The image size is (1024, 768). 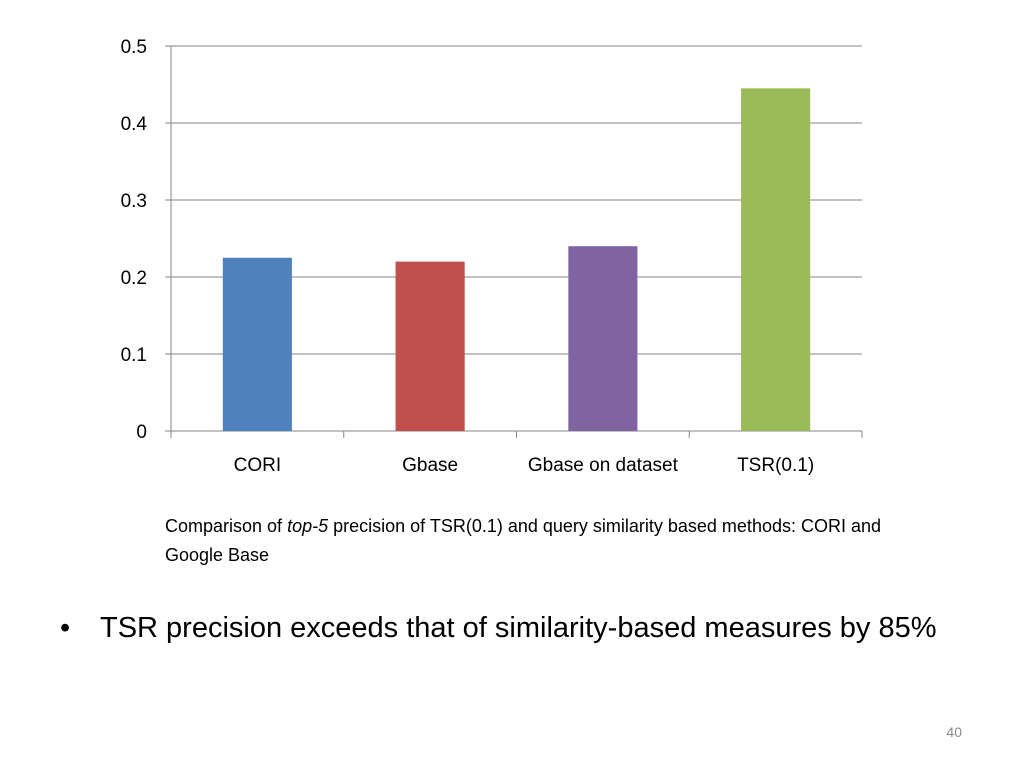 What do you see at coordinates (141, 432) in the screenshot?
I see `y-tick-label: 0` at bounding box center [141, 432].